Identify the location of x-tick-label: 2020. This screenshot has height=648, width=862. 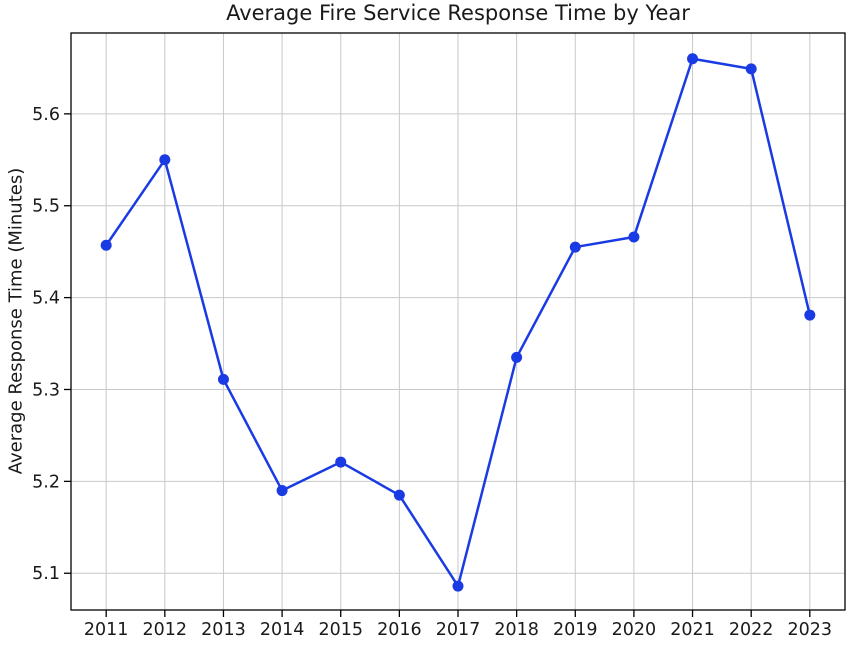
(634, 630).